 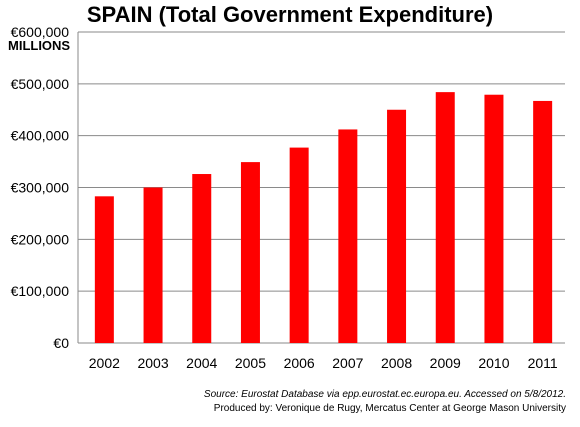 What do you see at coordinates (152, 363) in the screenshot?
I see `x-tick-label: 2003` at bounding box center [152, 363].